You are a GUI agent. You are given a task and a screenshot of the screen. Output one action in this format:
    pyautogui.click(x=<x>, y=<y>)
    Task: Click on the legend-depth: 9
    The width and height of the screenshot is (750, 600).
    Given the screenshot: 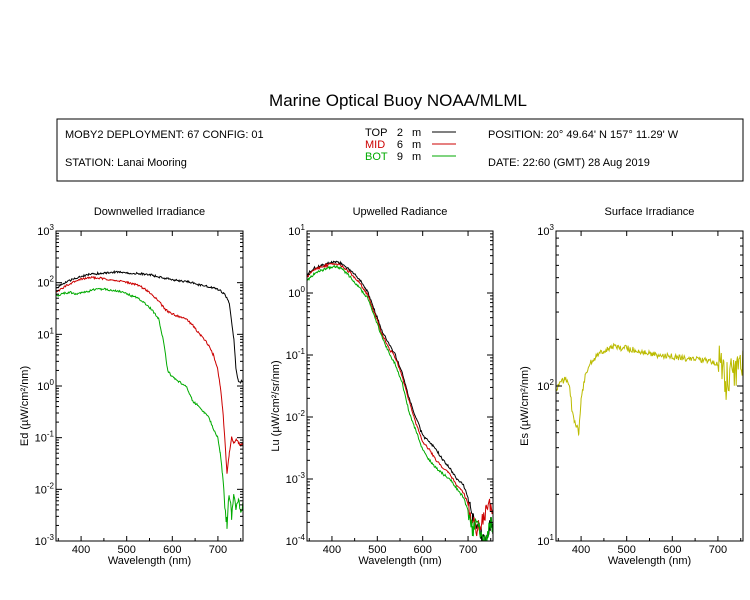 What is the action you would take?
    pyautogui.click(x=400, y=157)
    